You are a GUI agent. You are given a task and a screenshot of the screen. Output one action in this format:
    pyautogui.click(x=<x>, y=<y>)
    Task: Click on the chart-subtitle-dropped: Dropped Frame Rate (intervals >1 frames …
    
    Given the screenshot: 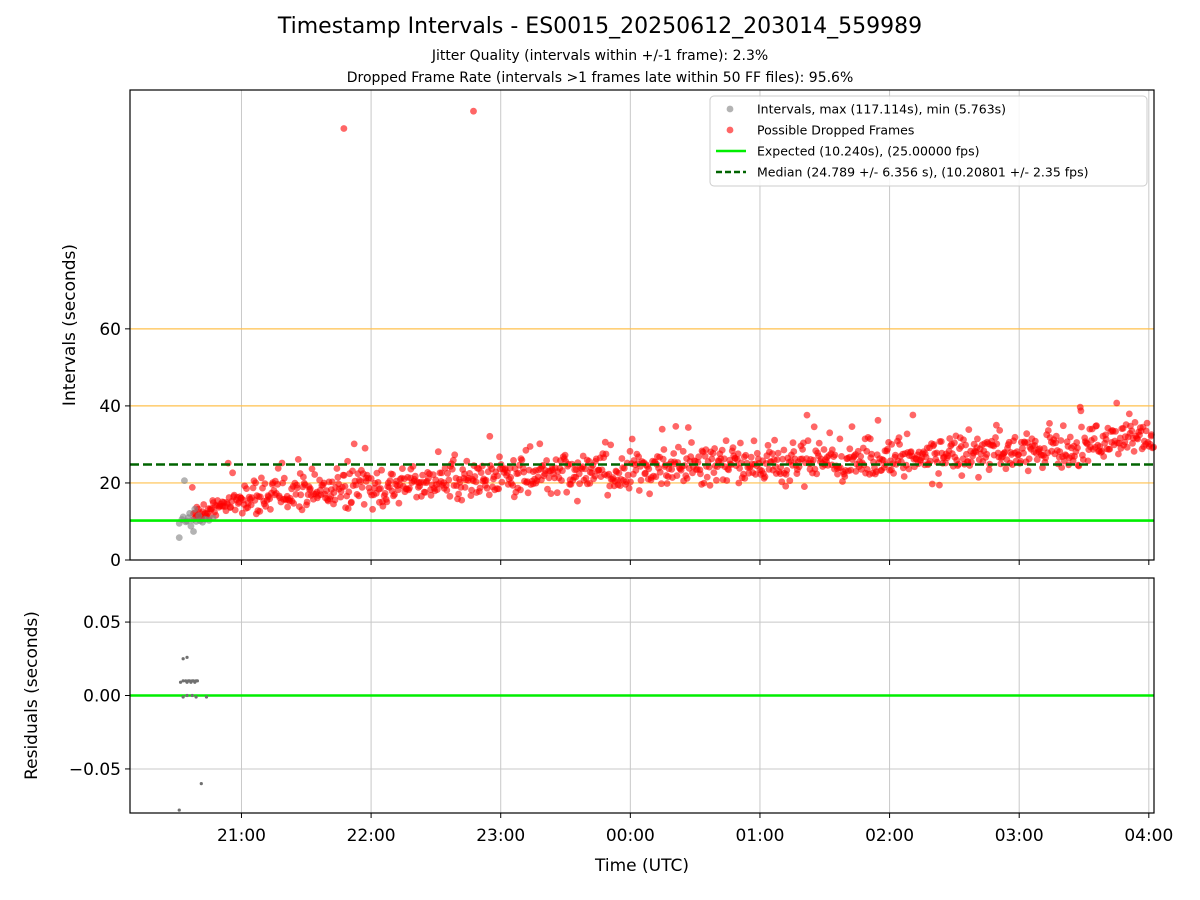 What is the action you would take?
    pyautogui.click(x=600, y=78)
    